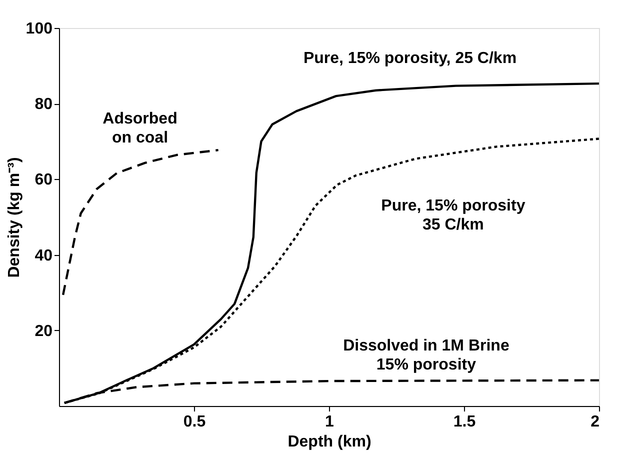 This screenshot has height=470, width=634. I want to click on series-label: Pure, 15% porosity, 25 C/km, so click(410, 59).